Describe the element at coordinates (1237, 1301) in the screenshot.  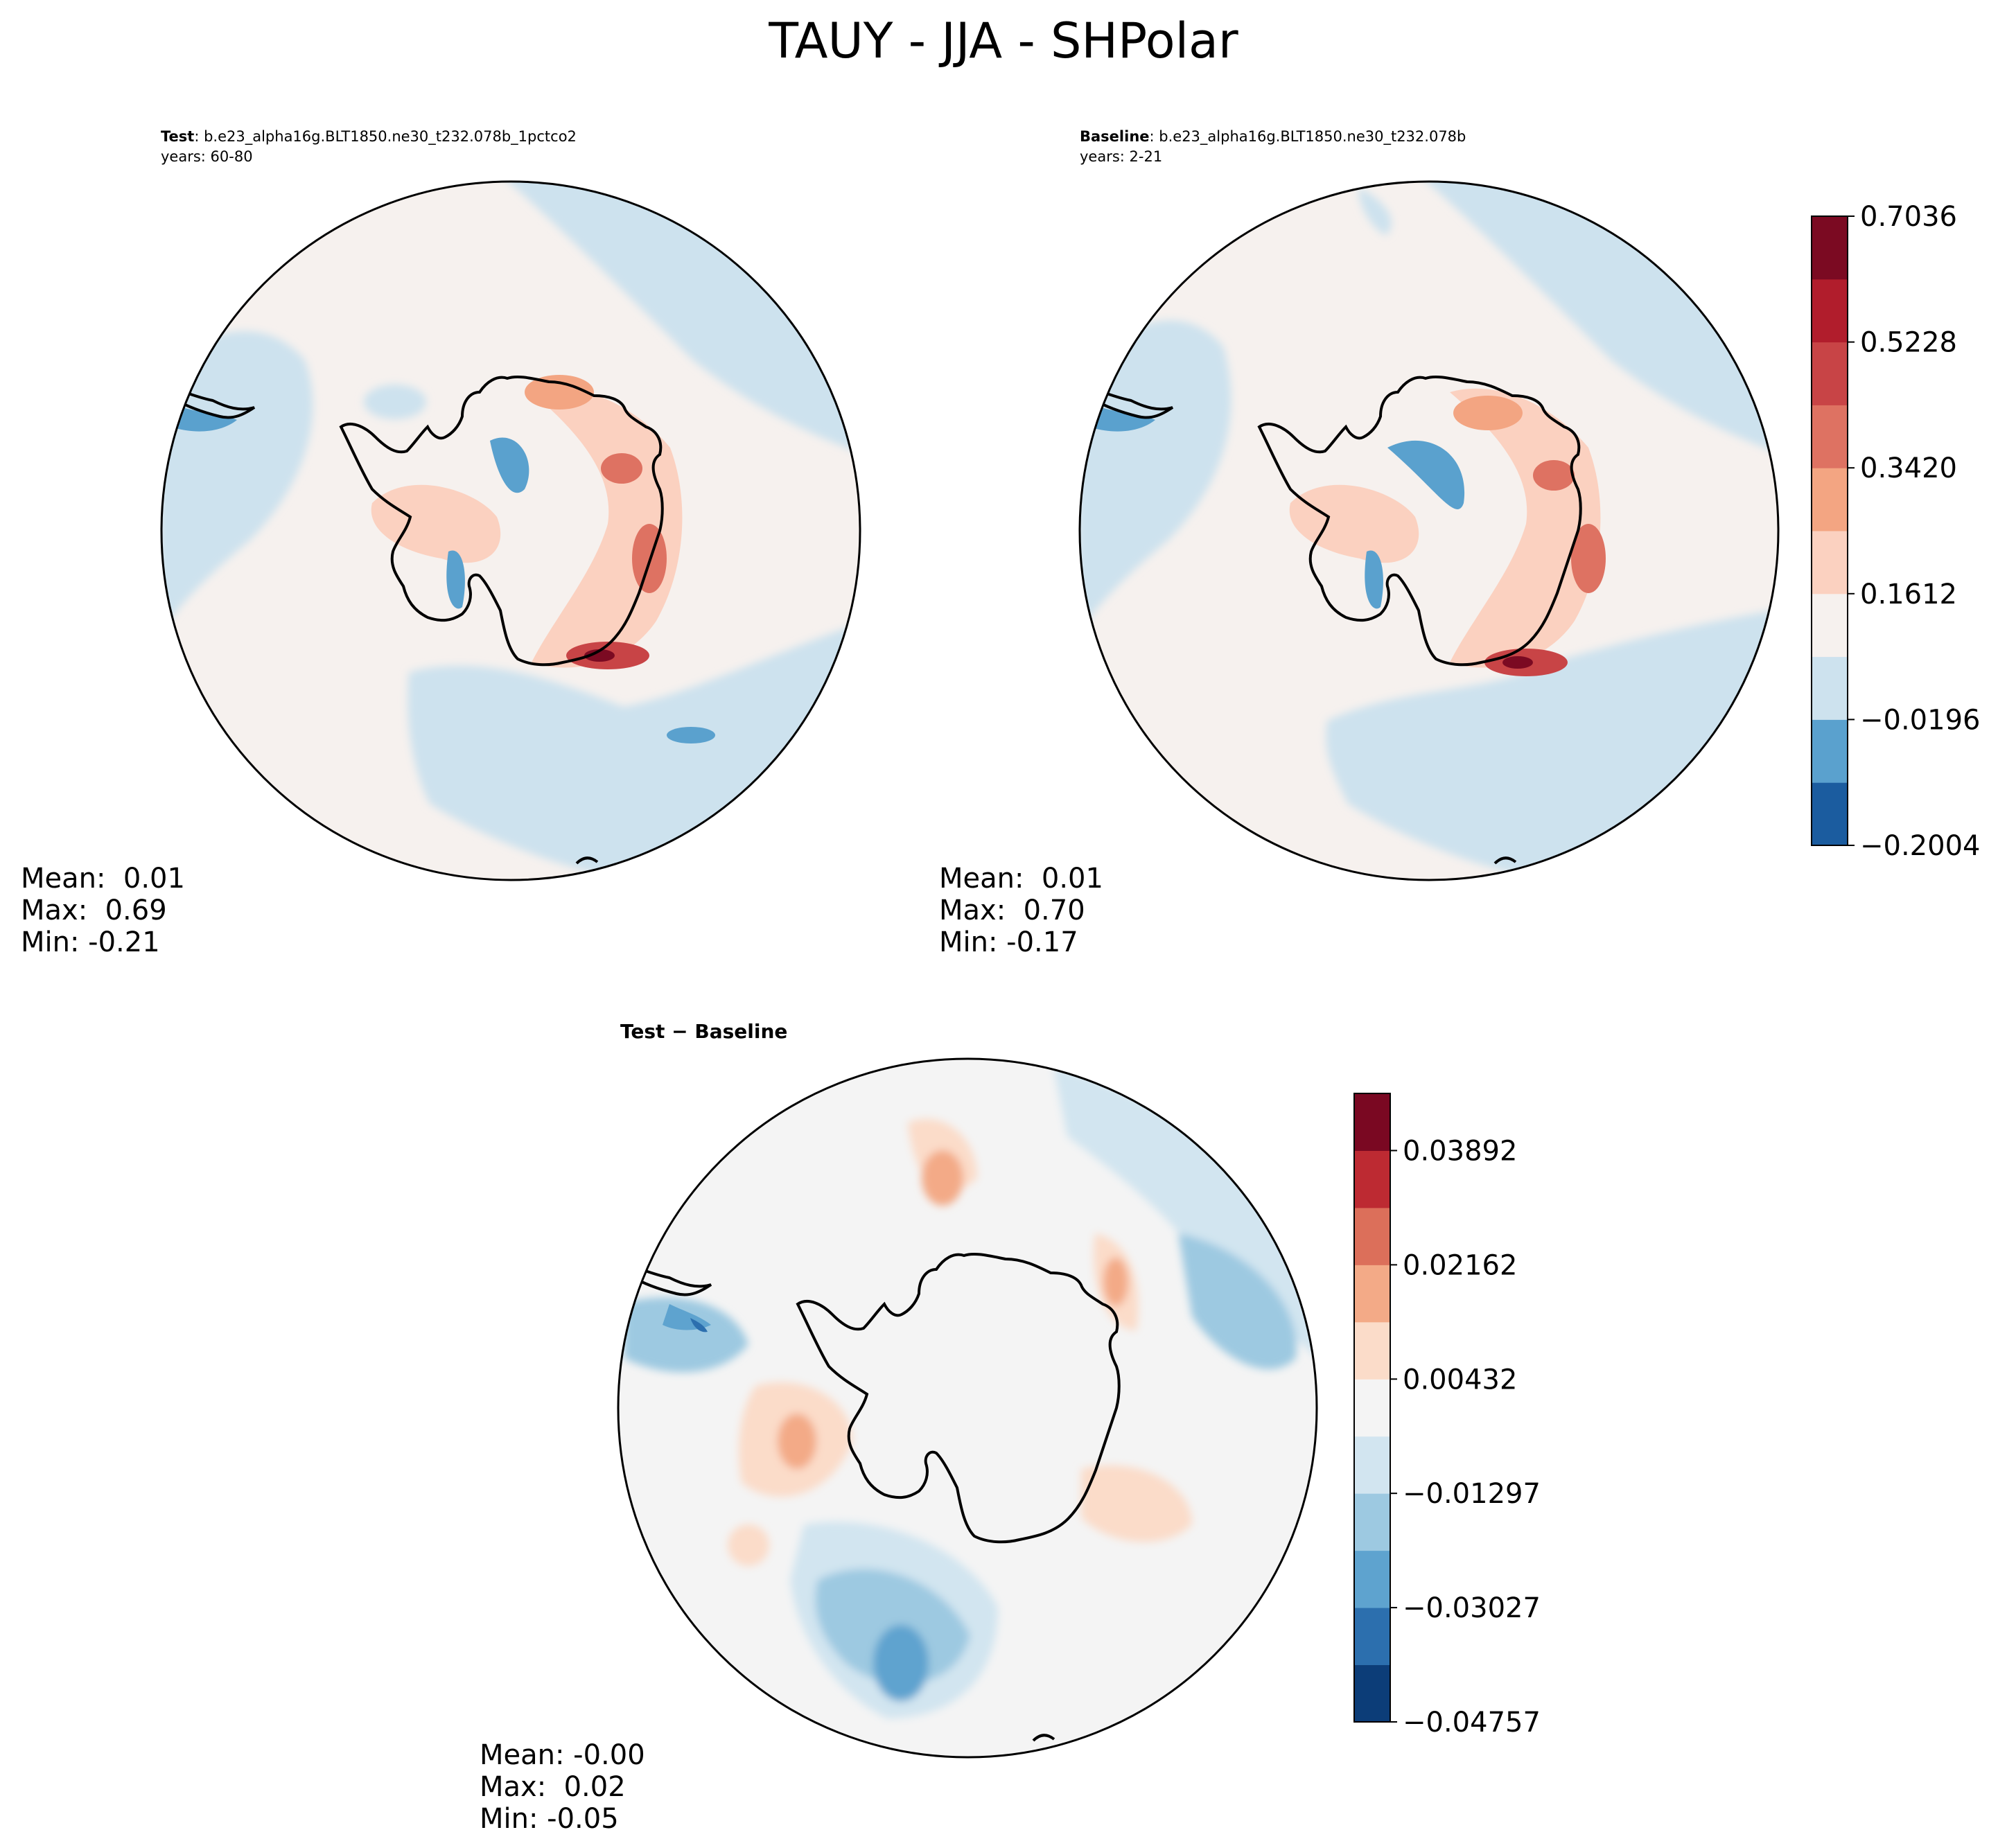
I see `diff-region-blue-ne2` at that location.